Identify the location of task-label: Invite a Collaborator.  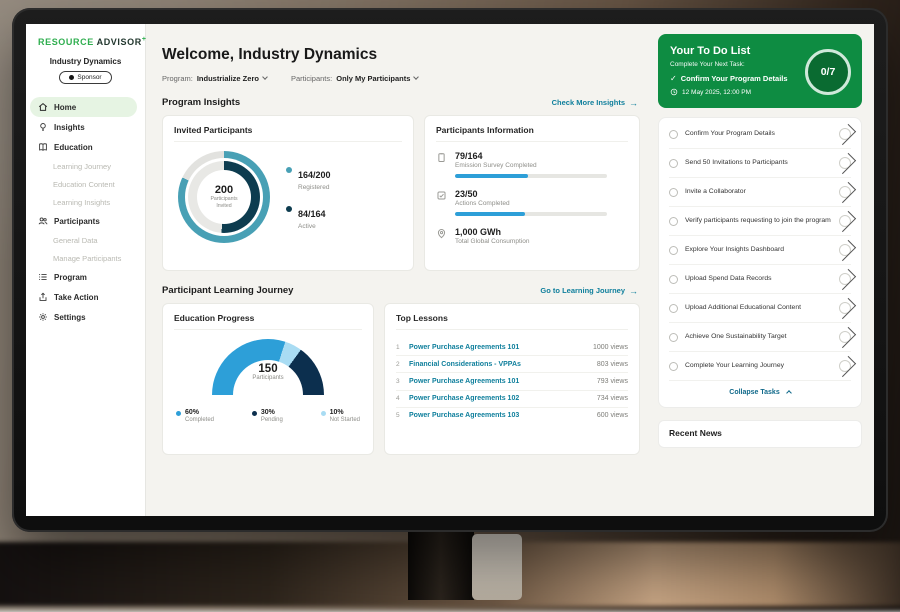
(758, 192).